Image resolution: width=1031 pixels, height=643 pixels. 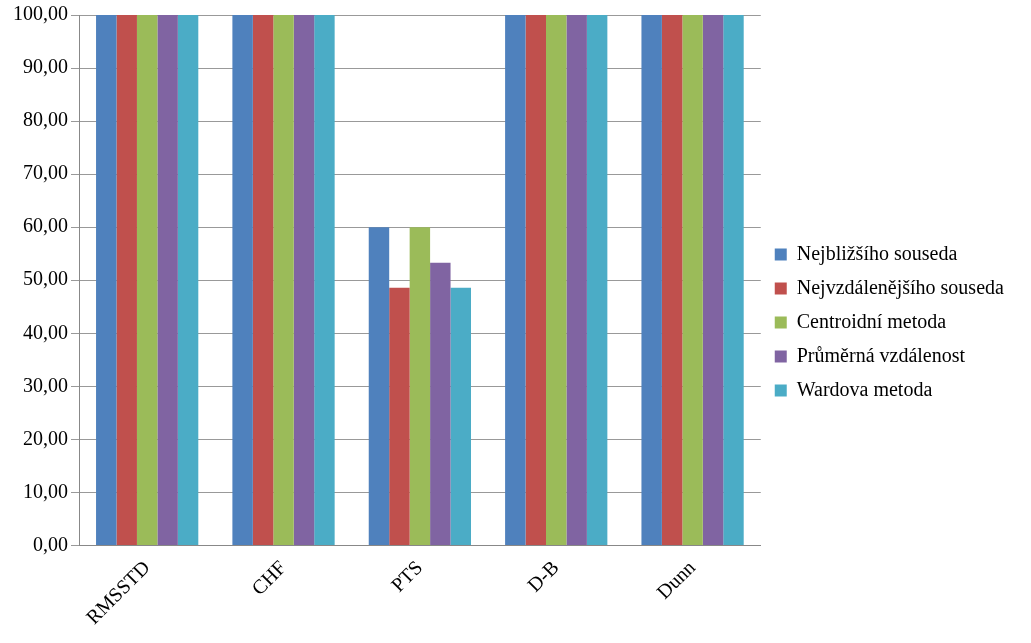 I want to click on y-tick-label: 80,00, so click(x=45, y=119).